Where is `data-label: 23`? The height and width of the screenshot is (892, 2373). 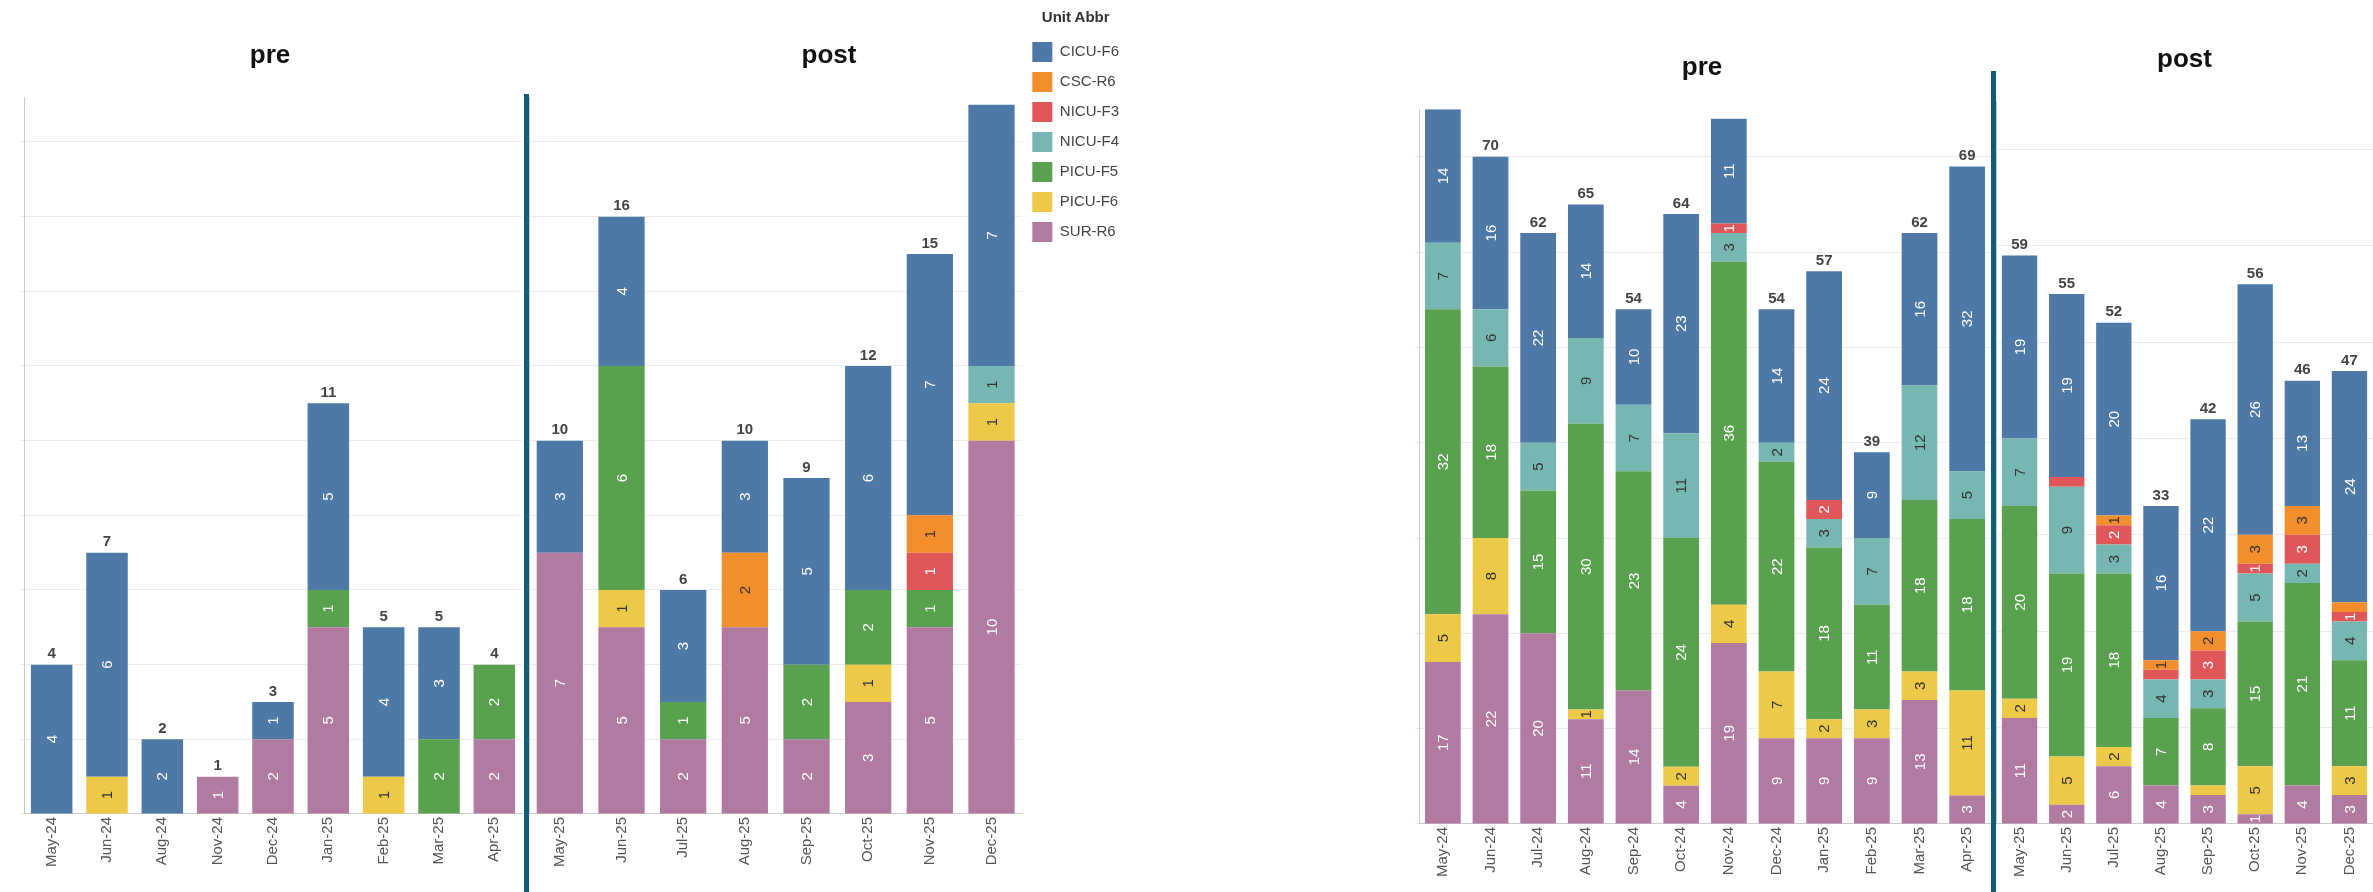
data-label: 23 is located at coordinates (1681, 323).